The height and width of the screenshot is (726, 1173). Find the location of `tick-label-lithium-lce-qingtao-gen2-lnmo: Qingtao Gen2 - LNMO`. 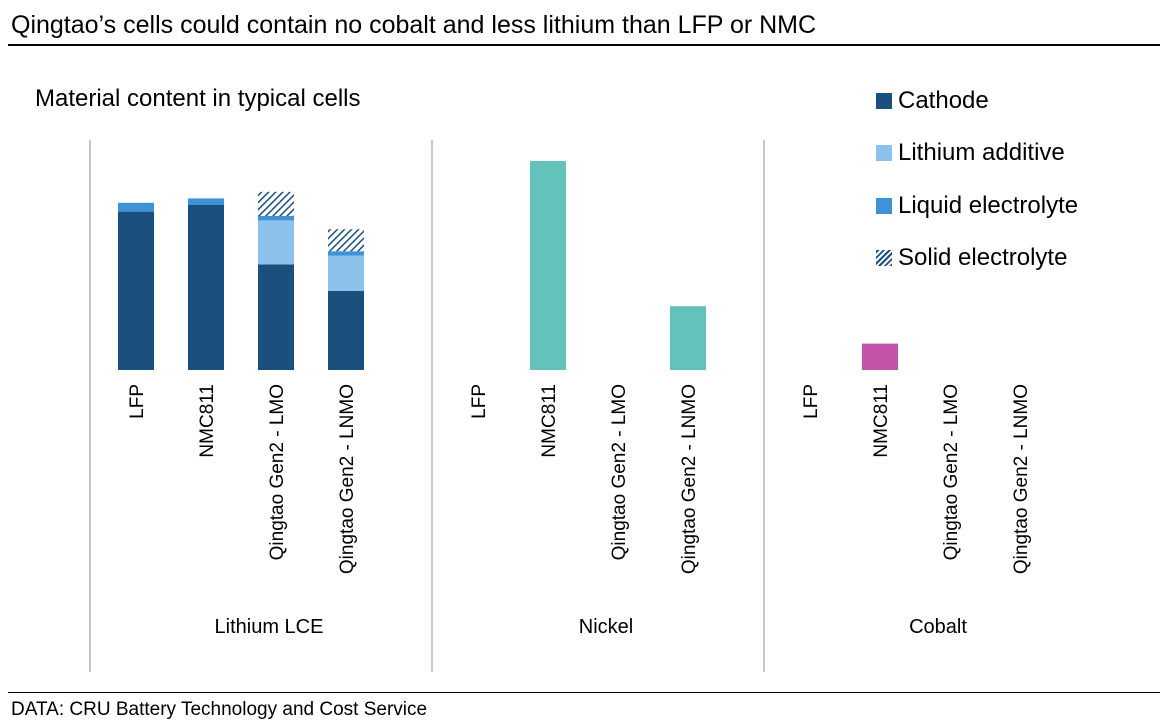

tick-label-lithium-lce-qingtao-gen2-lnmo: Qingtao Gen2 - LNMO is located at coordinates (347, 479).